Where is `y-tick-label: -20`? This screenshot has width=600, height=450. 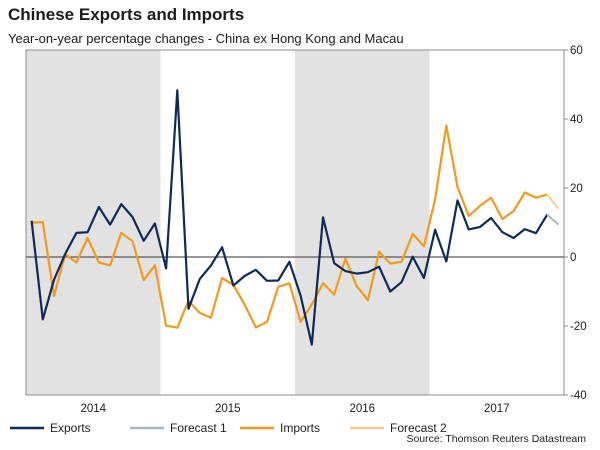 y-tick-label: -20 is located at coordinates (578, 327).